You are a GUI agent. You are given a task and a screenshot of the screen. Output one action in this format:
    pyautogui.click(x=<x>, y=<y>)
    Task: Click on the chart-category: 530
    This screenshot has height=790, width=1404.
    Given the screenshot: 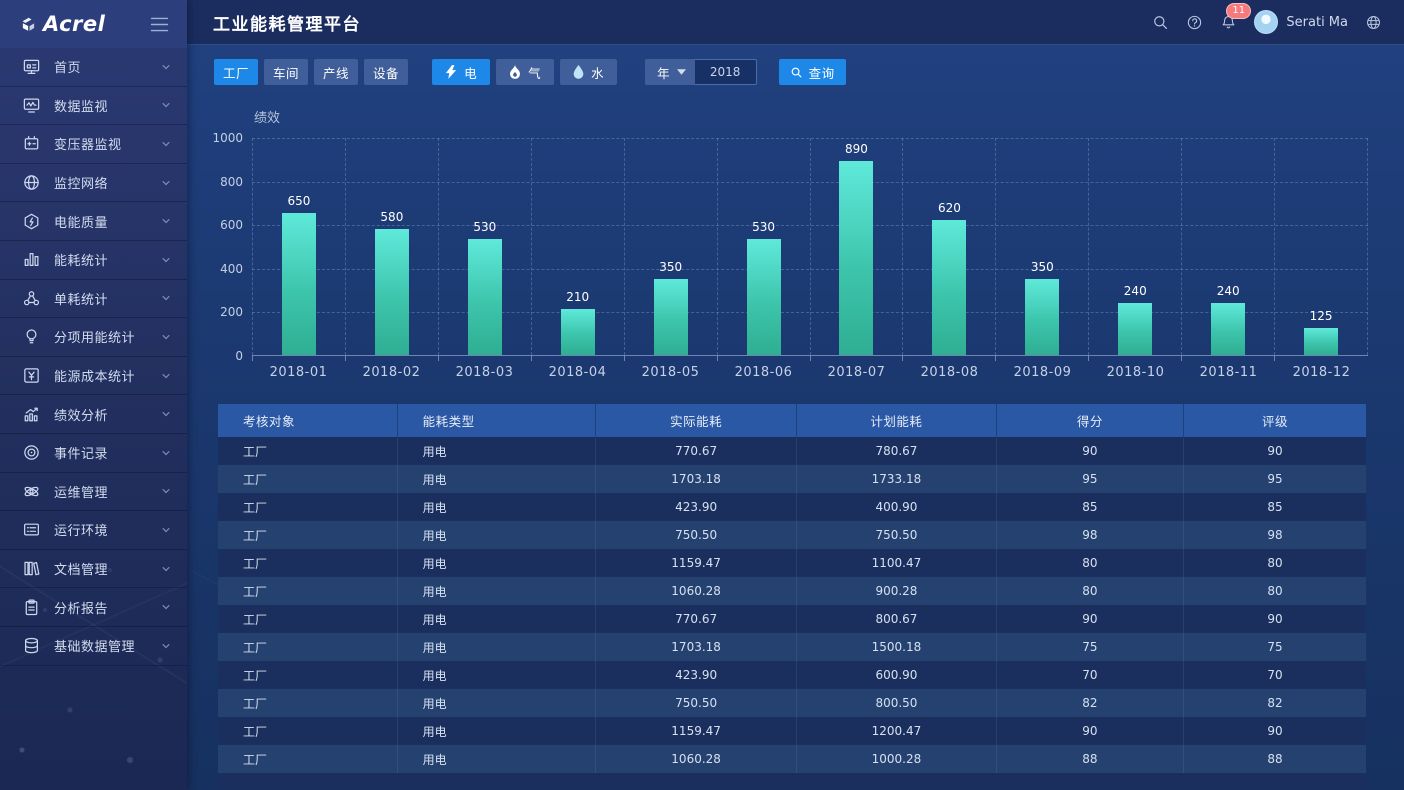 What is the action you would take?
    pyautogui.click(x=763, y=249)
    